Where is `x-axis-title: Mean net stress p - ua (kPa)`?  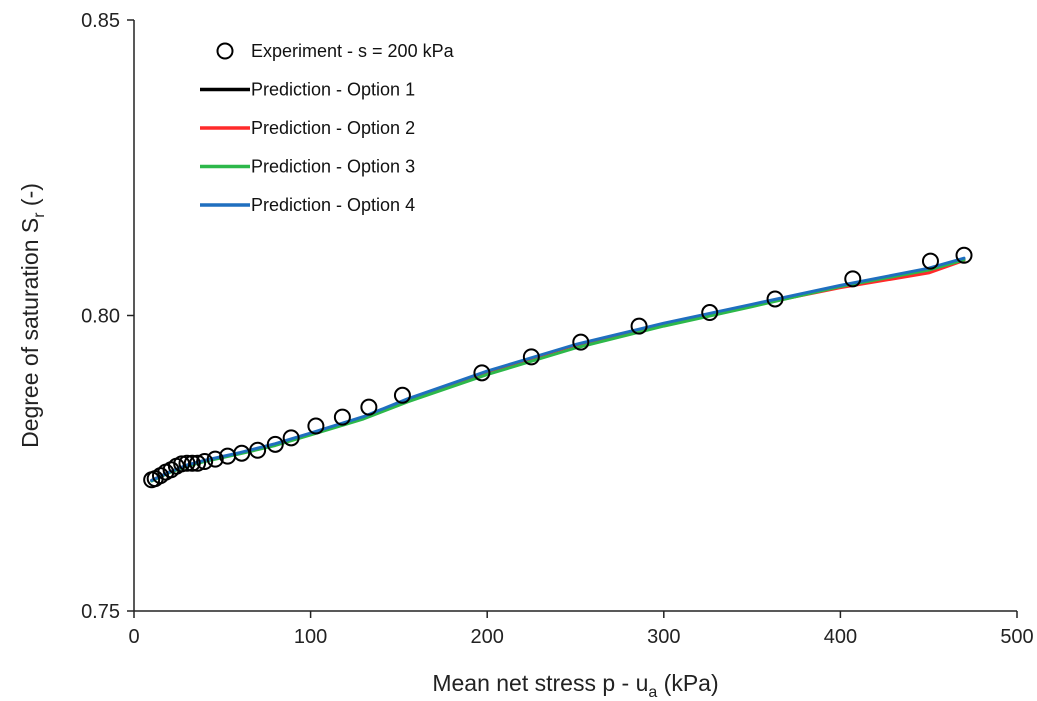
x-axis-title: Mean net stress p - ua (kPa) is located at coordinates (575, 685).